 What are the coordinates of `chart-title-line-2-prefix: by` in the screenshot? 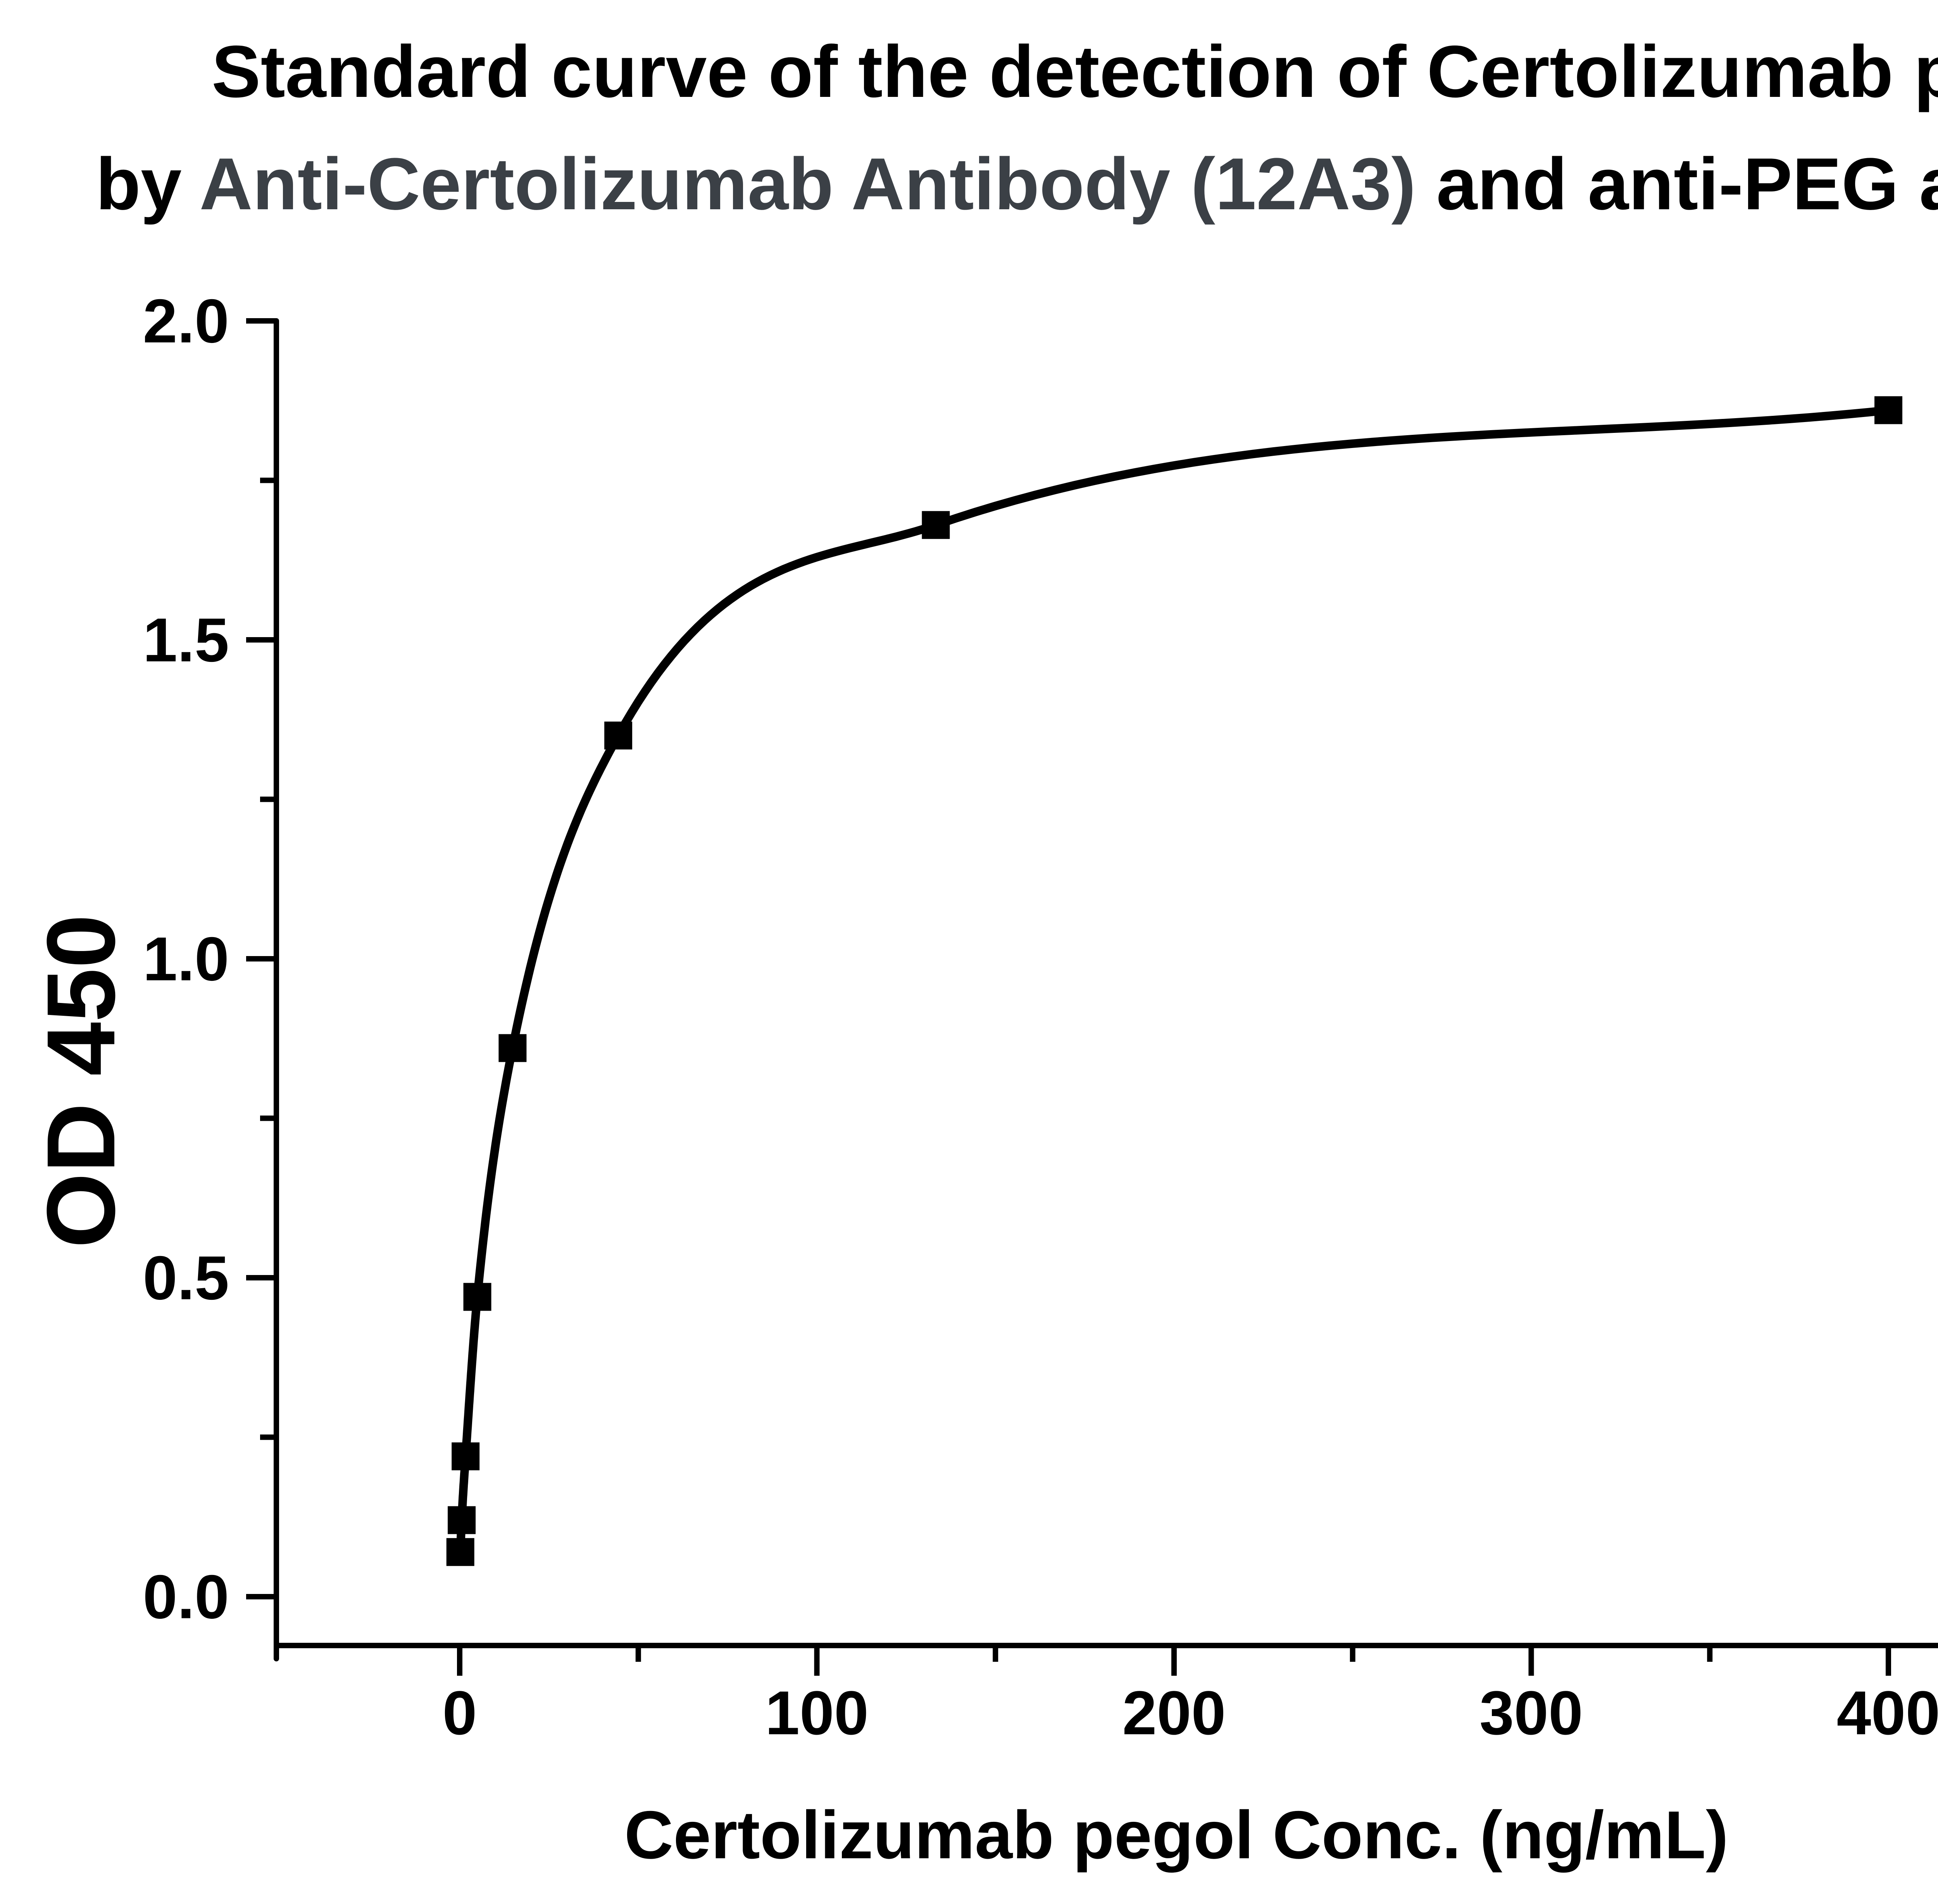 It's located at (147, 184).